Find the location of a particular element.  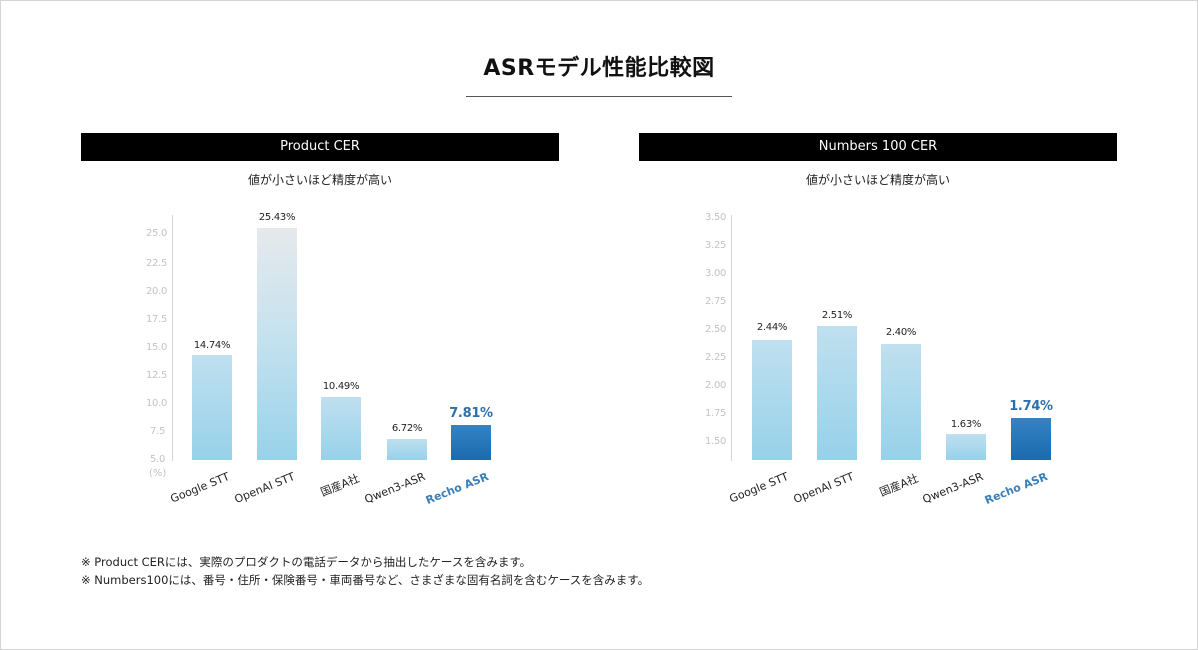

bar-value: 6.72% is located at coordinates (407, 428).